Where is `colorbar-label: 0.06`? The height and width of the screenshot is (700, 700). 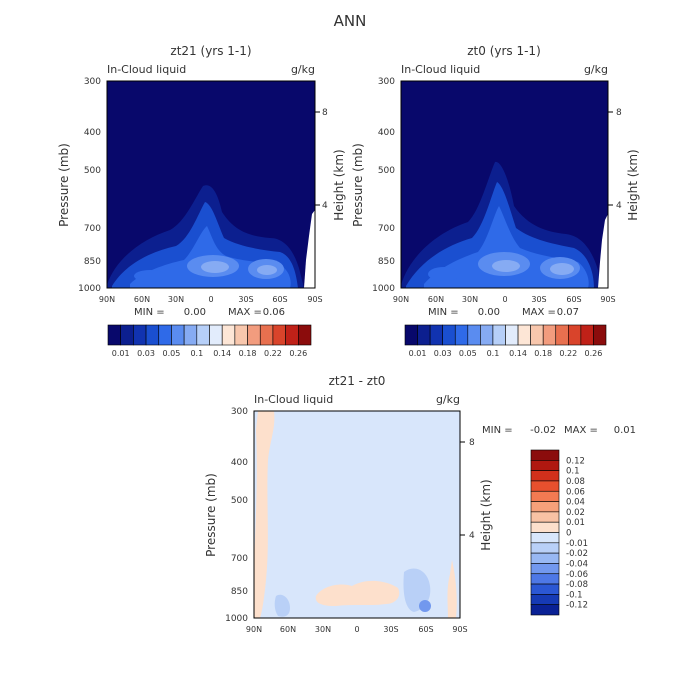 colorbar-label: 0.06 is located at coordinates (575, 492).